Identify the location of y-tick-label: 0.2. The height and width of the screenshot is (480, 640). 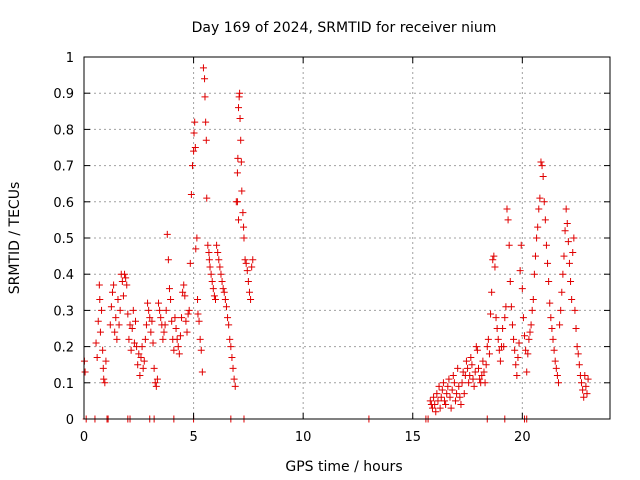
(63, 348).